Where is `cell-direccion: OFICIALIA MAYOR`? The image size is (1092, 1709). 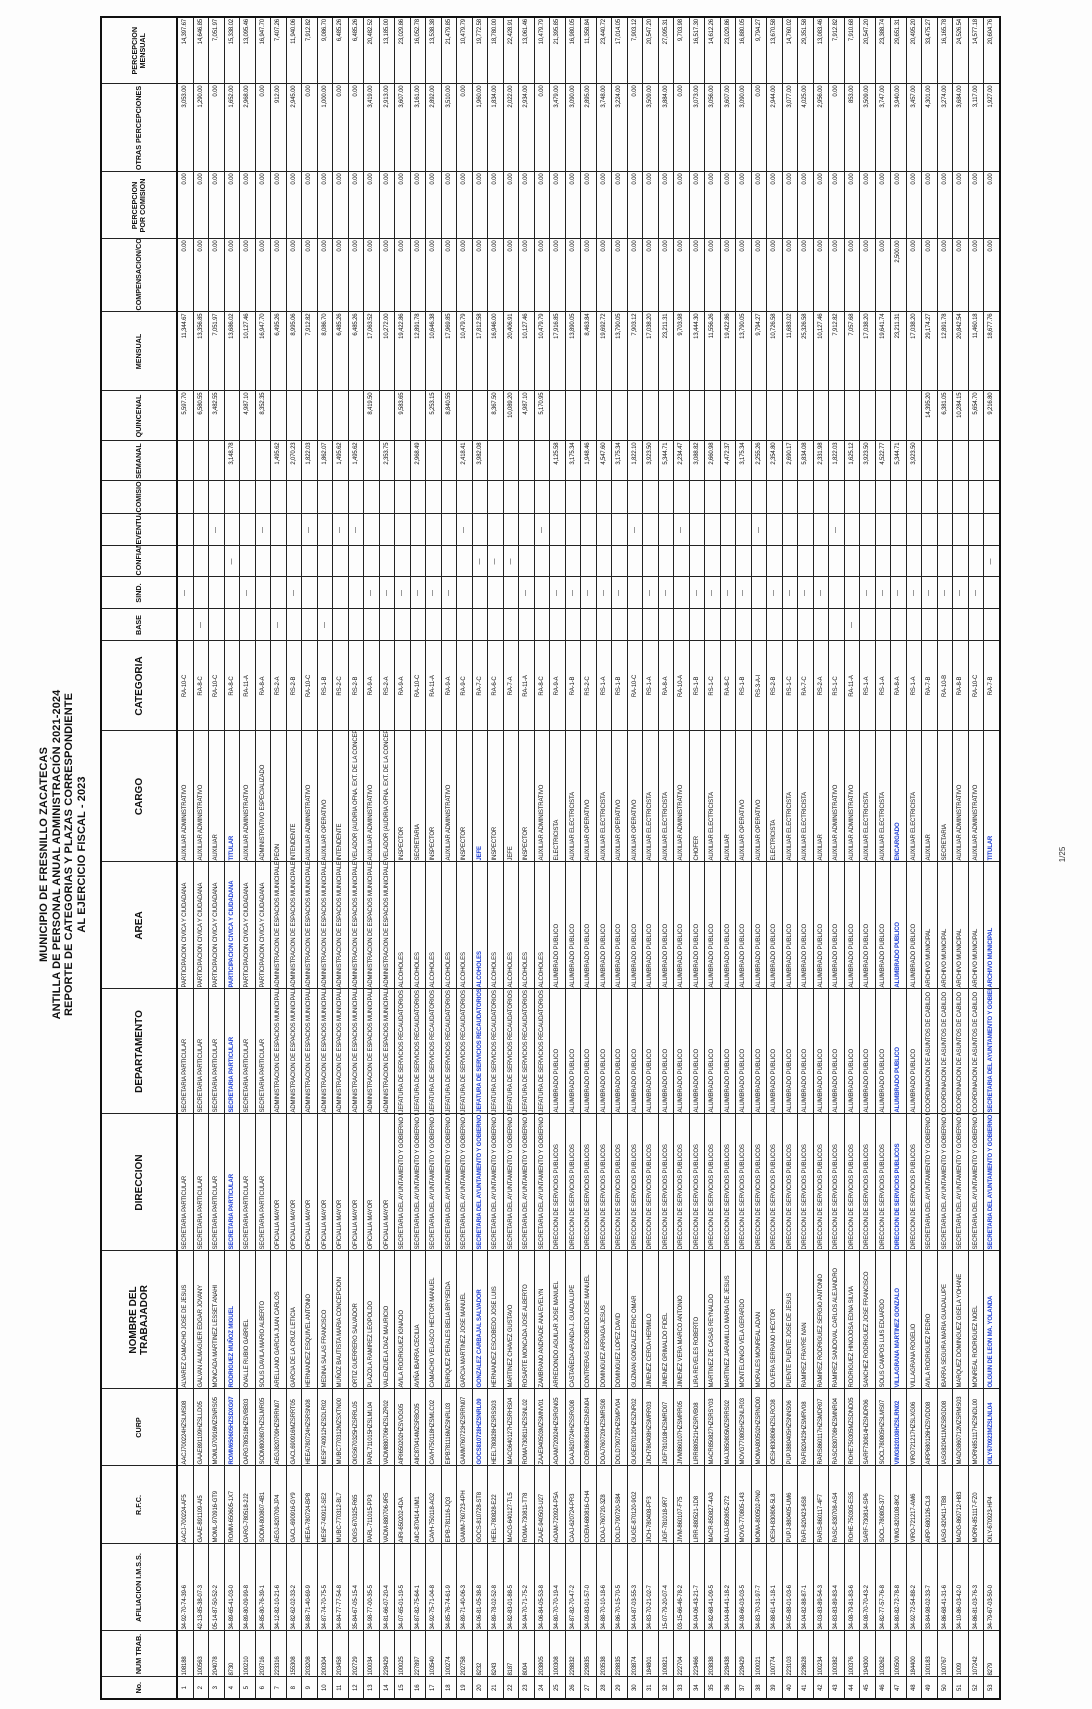
cell-direccion: OFICIALIA MAYOR is located at coordinates (325, 1182).